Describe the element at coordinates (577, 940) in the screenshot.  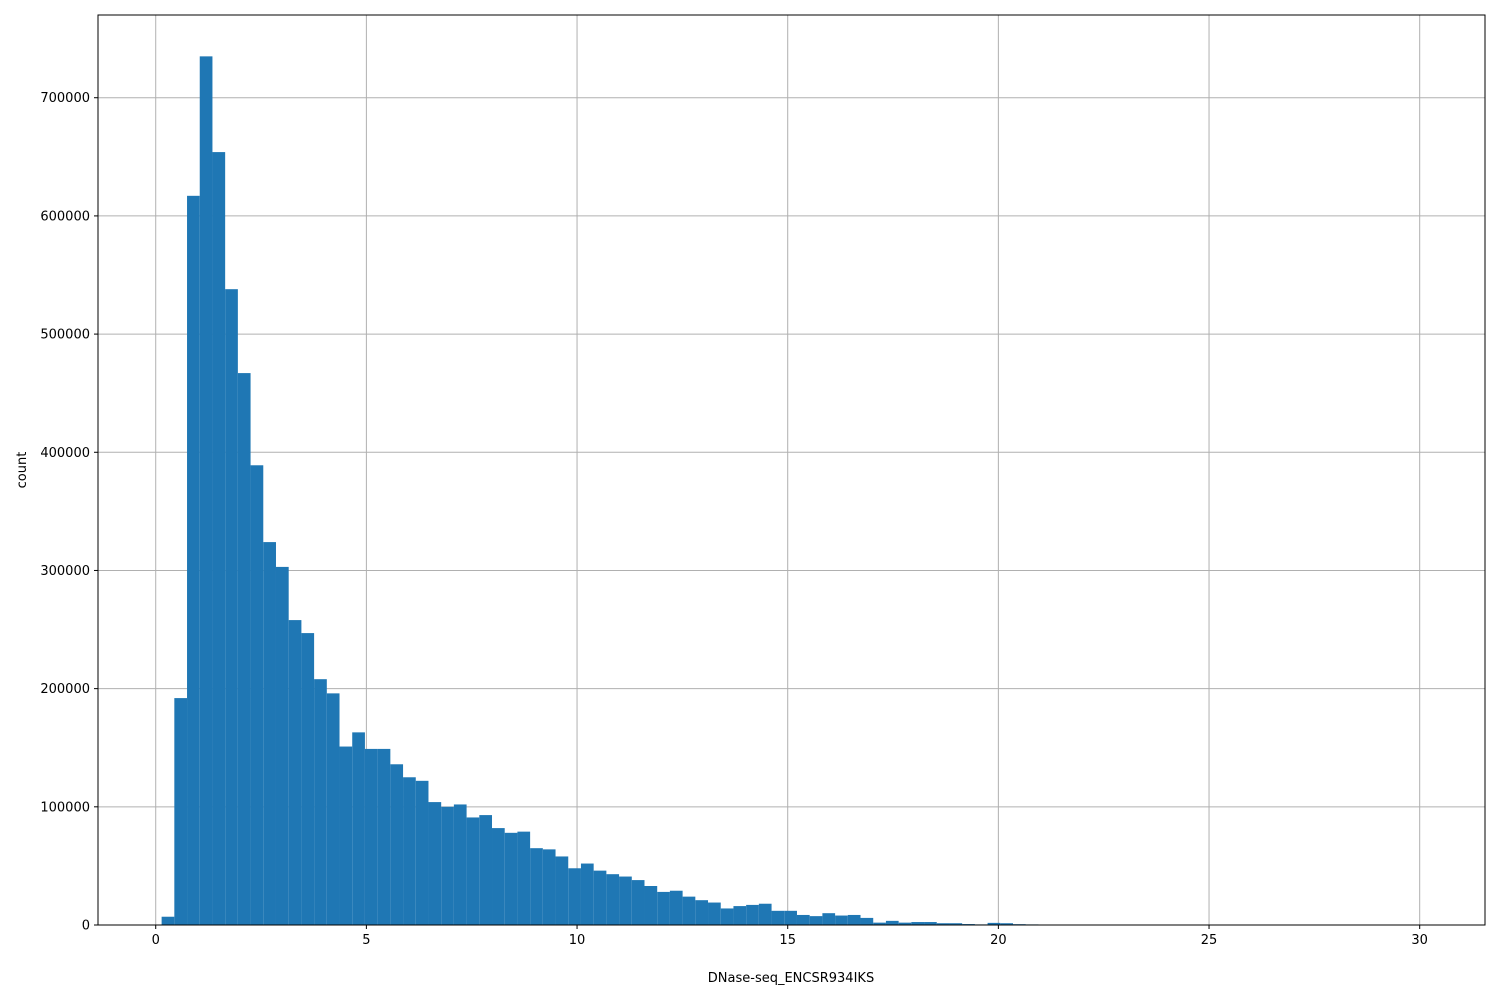
I see `x-tick-label: 10` at that location.